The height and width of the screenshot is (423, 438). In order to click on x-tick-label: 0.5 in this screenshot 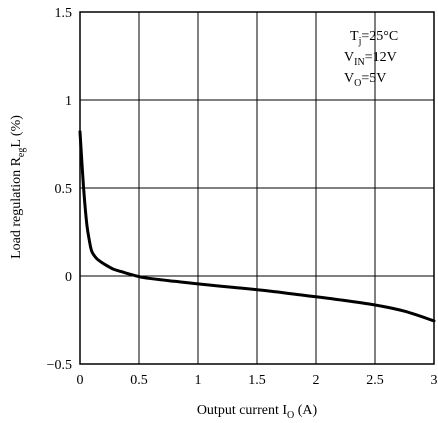, I will do `click(139, 380)`.